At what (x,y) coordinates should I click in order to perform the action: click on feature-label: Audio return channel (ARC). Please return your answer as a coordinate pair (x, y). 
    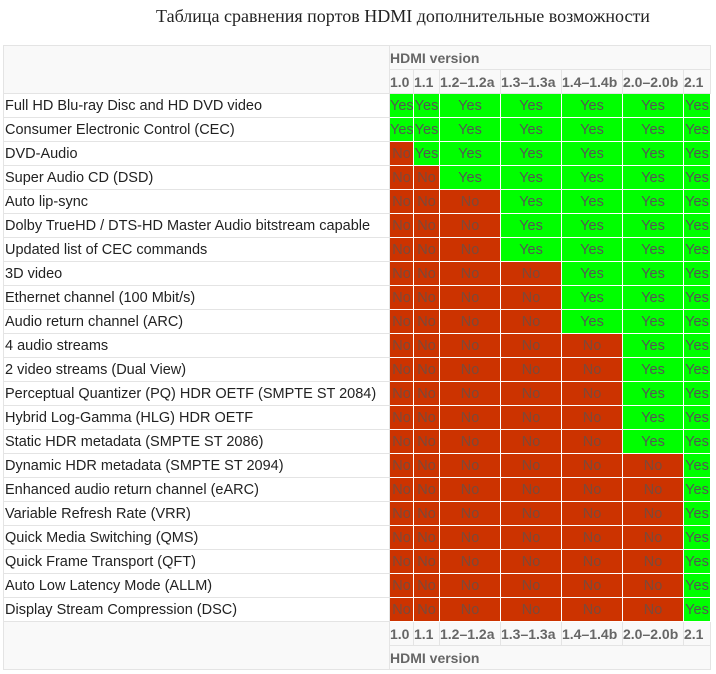
    Looking at the image, I should click on (196, 321).